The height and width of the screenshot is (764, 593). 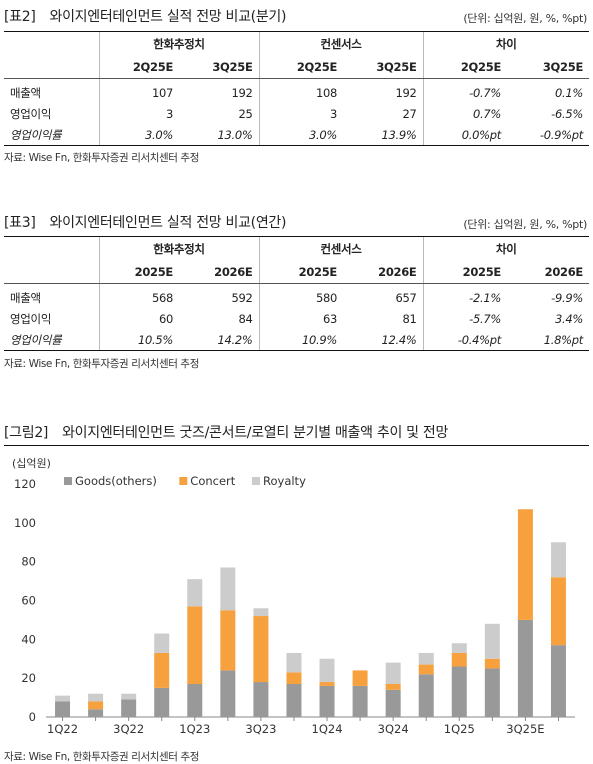 I want to click on table-cell: 3, so click(x=300, y=113).